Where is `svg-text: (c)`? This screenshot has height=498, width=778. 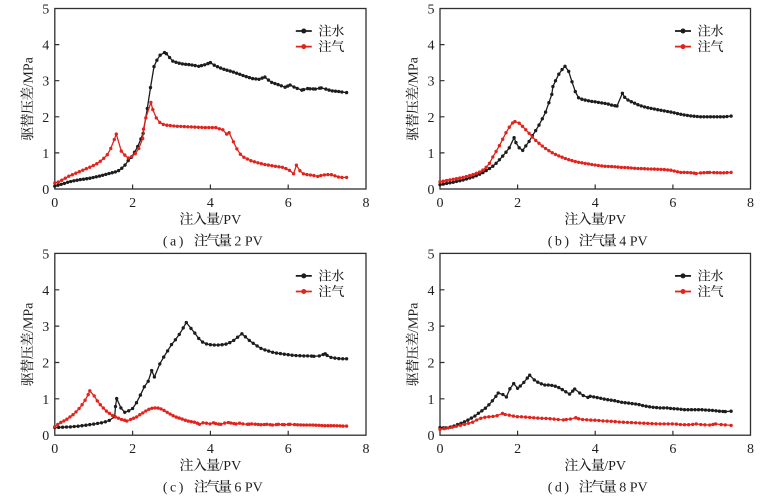
svg-text: (c) is located at coordinates (174, 488).